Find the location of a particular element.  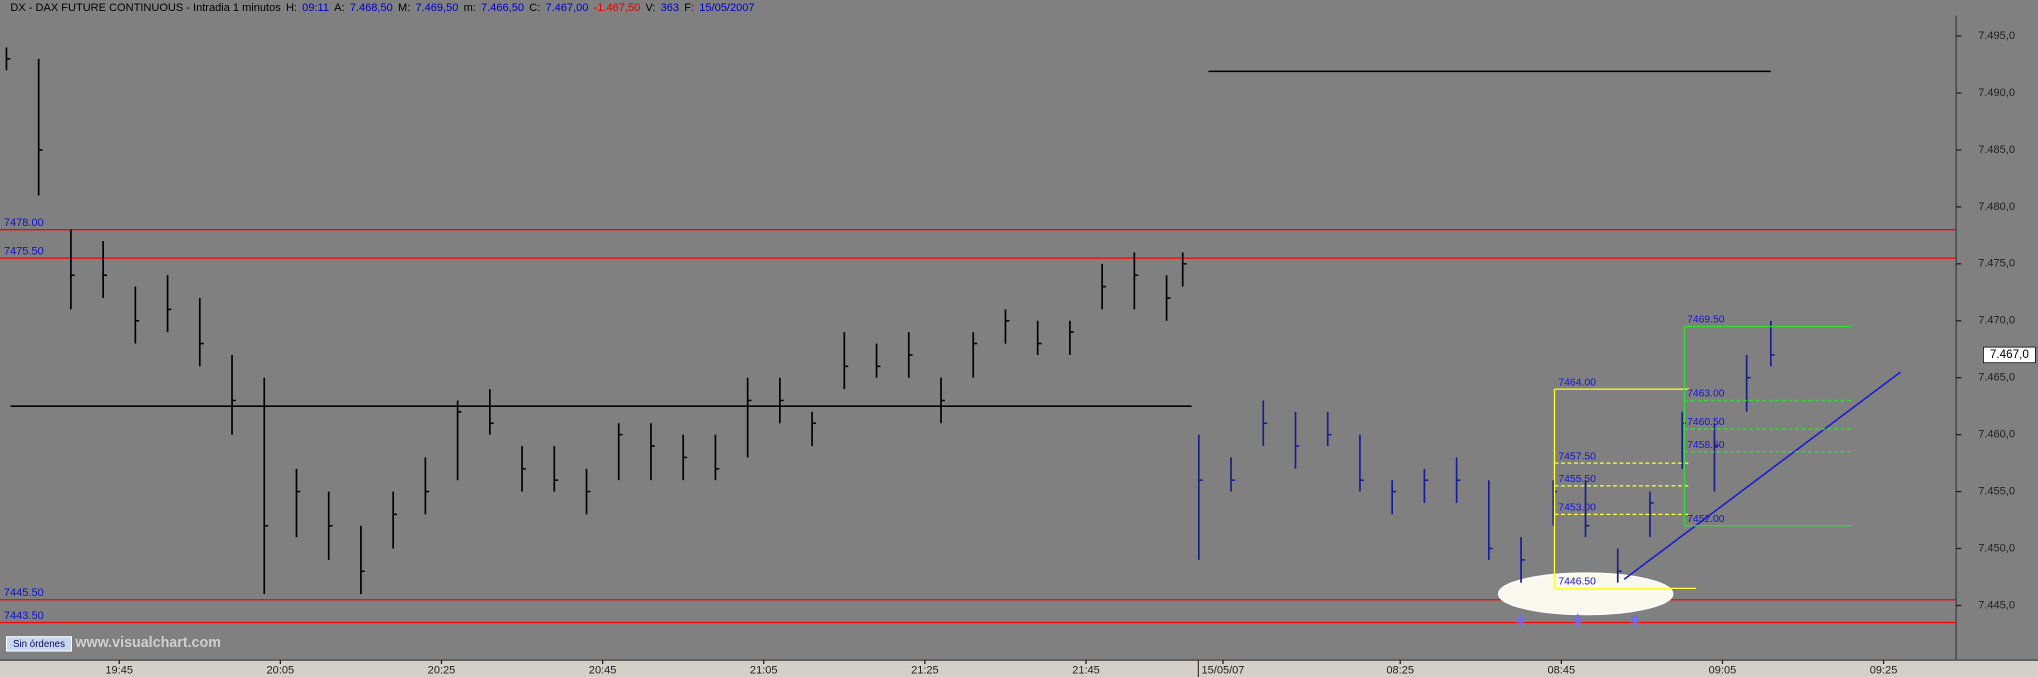

retracement-label: 7464.00 is located at coordinates (1577, 382).